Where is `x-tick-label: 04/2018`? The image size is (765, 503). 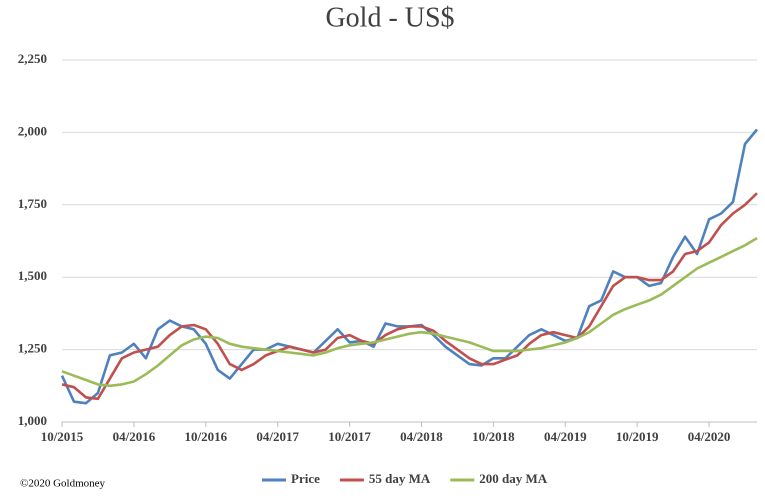 x-tick-label: 04/2018 is located at coordinates (421, 436).